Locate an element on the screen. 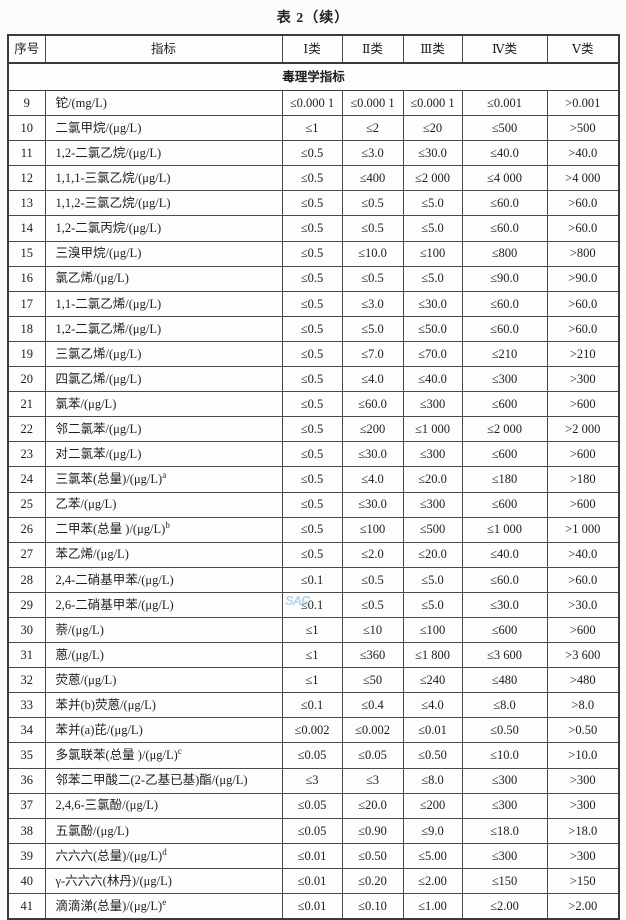 This screenshot has width=626, height=920. class-5-value: >30.0 is located at coordinates (583, 604).